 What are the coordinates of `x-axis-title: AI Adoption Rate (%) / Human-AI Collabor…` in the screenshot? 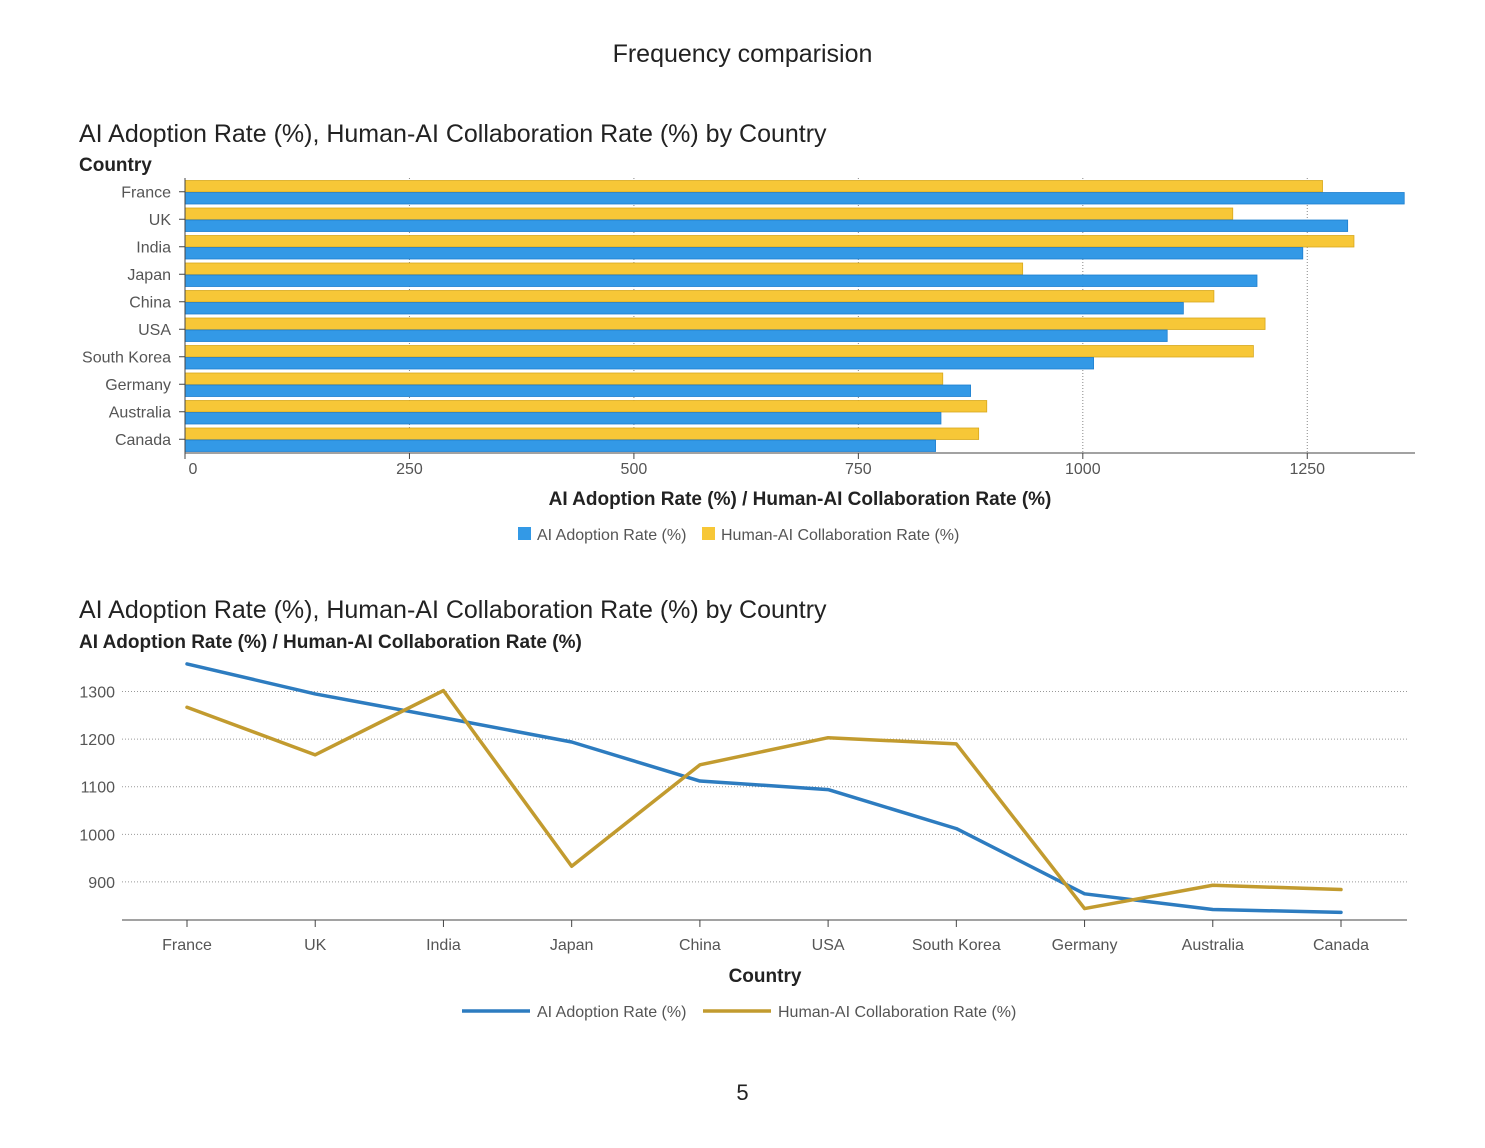 It's located at (800, 499).